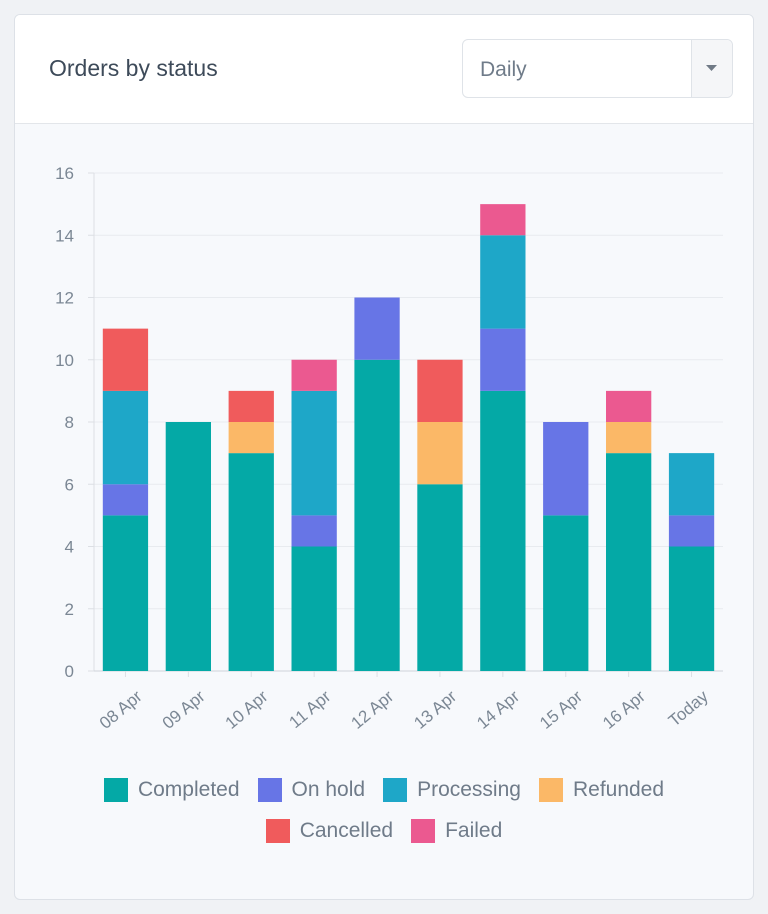 This screenshot has width=768, height=914. What do you see at coordinates (64, 360) in the screenshot?
I see `y-tick-label: 10` at bounding box center [64, 360].